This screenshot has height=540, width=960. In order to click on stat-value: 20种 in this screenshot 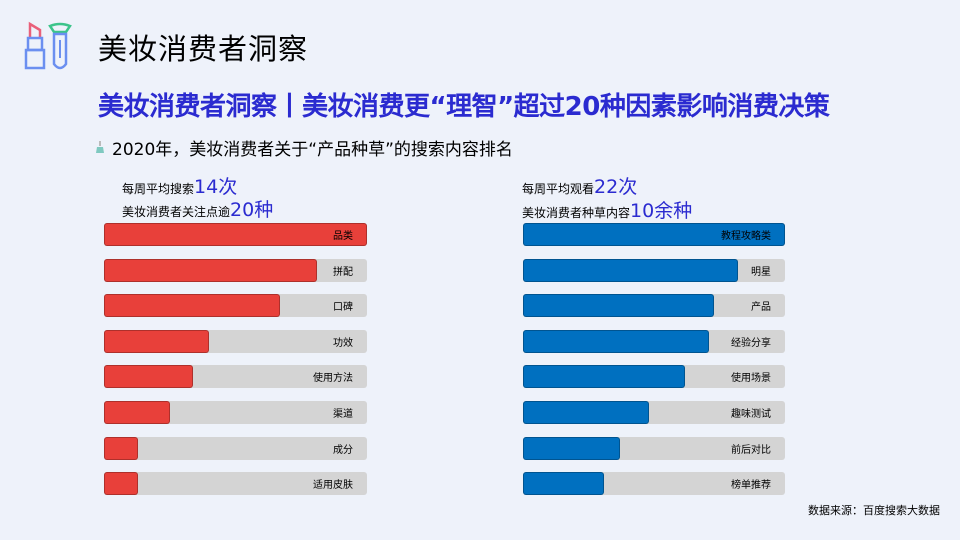, I will do `click(252, 210)`.